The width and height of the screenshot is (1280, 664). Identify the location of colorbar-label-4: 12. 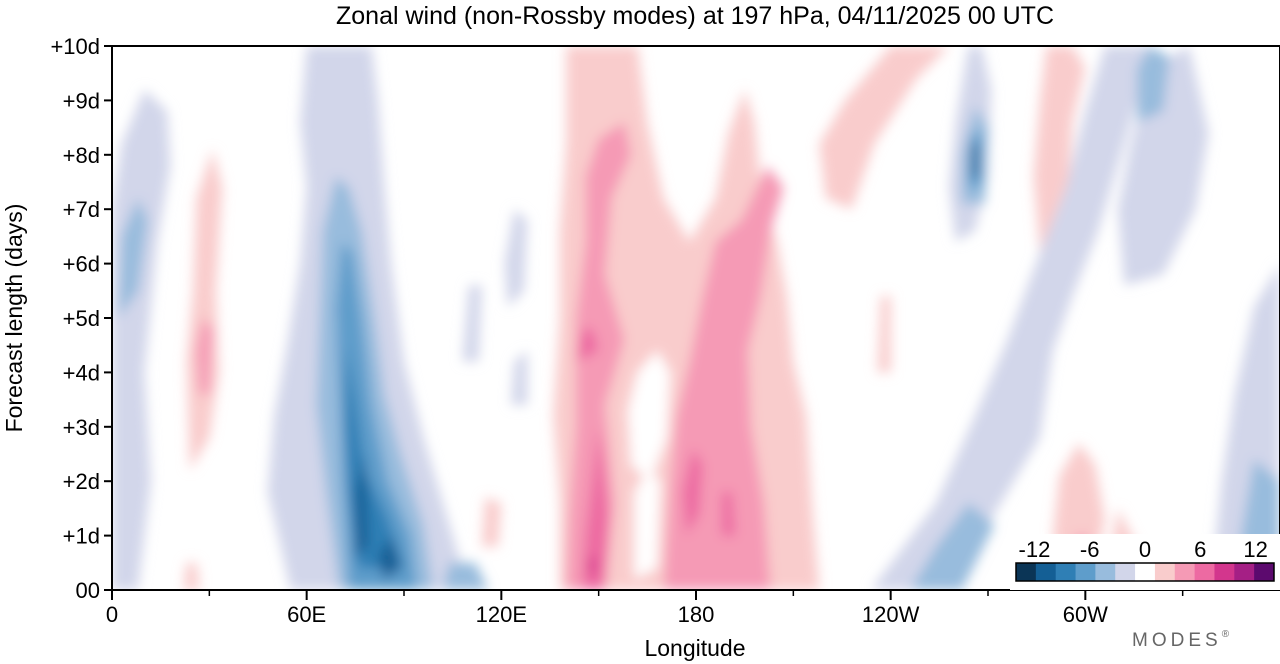
(1255, 549).